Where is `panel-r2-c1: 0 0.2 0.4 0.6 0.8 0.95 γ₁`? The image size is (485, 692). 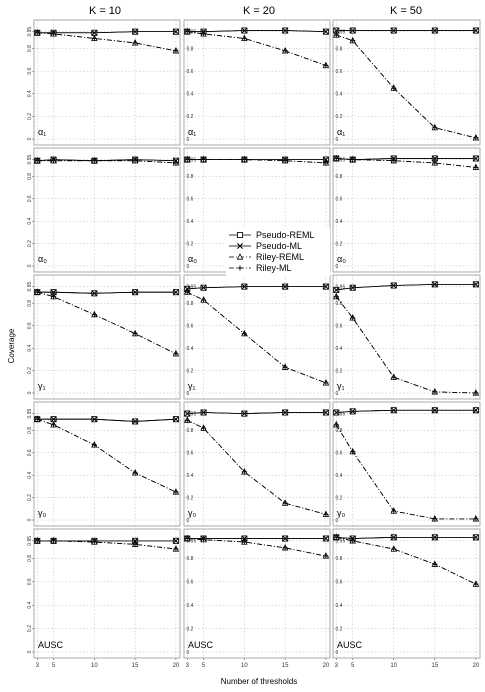 panel-r2-c1: 0 0.2 0.4 0.6 0.8 0.95 γ₁ is located at coordinates (257, 337).